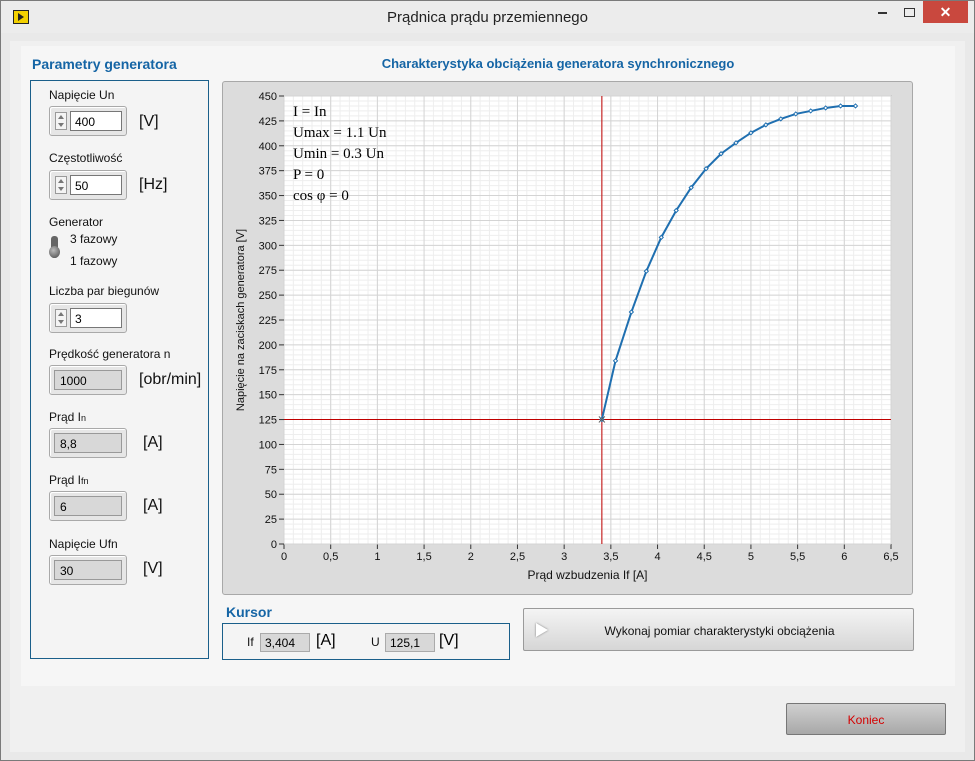  What do you see at coordinates (268, 371) in the screenshot?
I see `y-tick-label: 175` at bounding box center [268, 371].